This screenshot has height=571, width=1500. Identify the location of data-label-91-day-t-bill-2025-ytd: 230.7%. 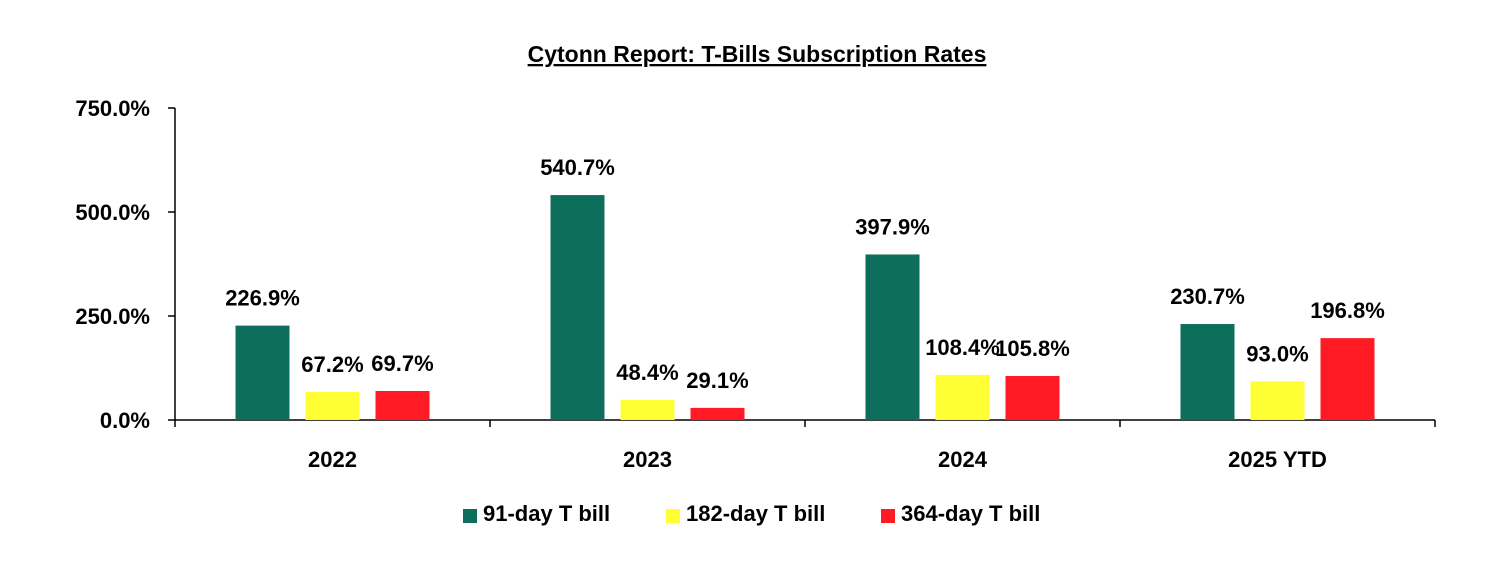
(1207, 296).